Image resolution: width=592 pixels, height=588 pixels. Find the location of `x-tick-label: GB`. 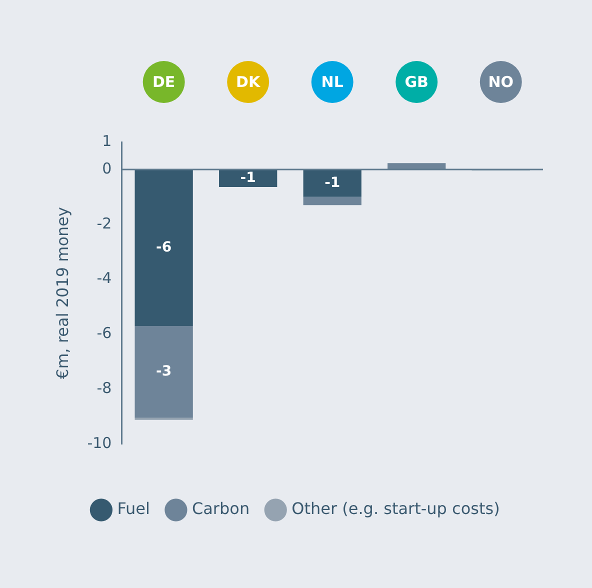

x-tick-label: GB is located at coordinates (416, 81).